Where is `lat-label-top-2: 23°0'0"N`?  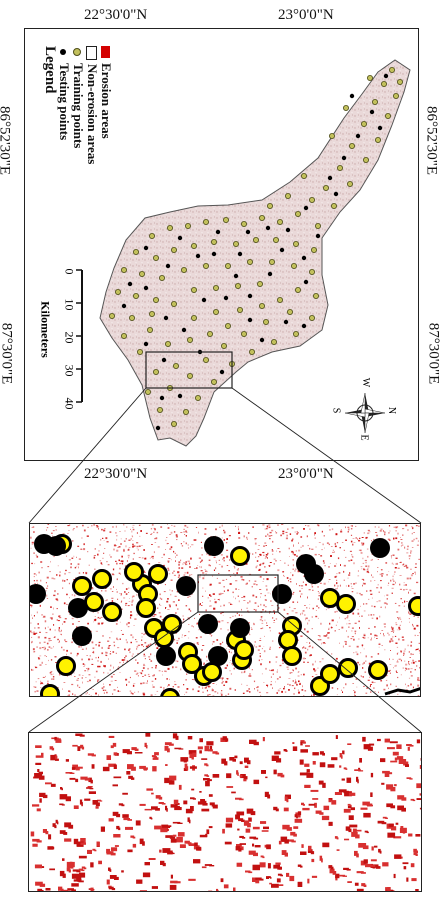 lat-label-top-2: 23°0'0"N is located at coordinates (306, 15).